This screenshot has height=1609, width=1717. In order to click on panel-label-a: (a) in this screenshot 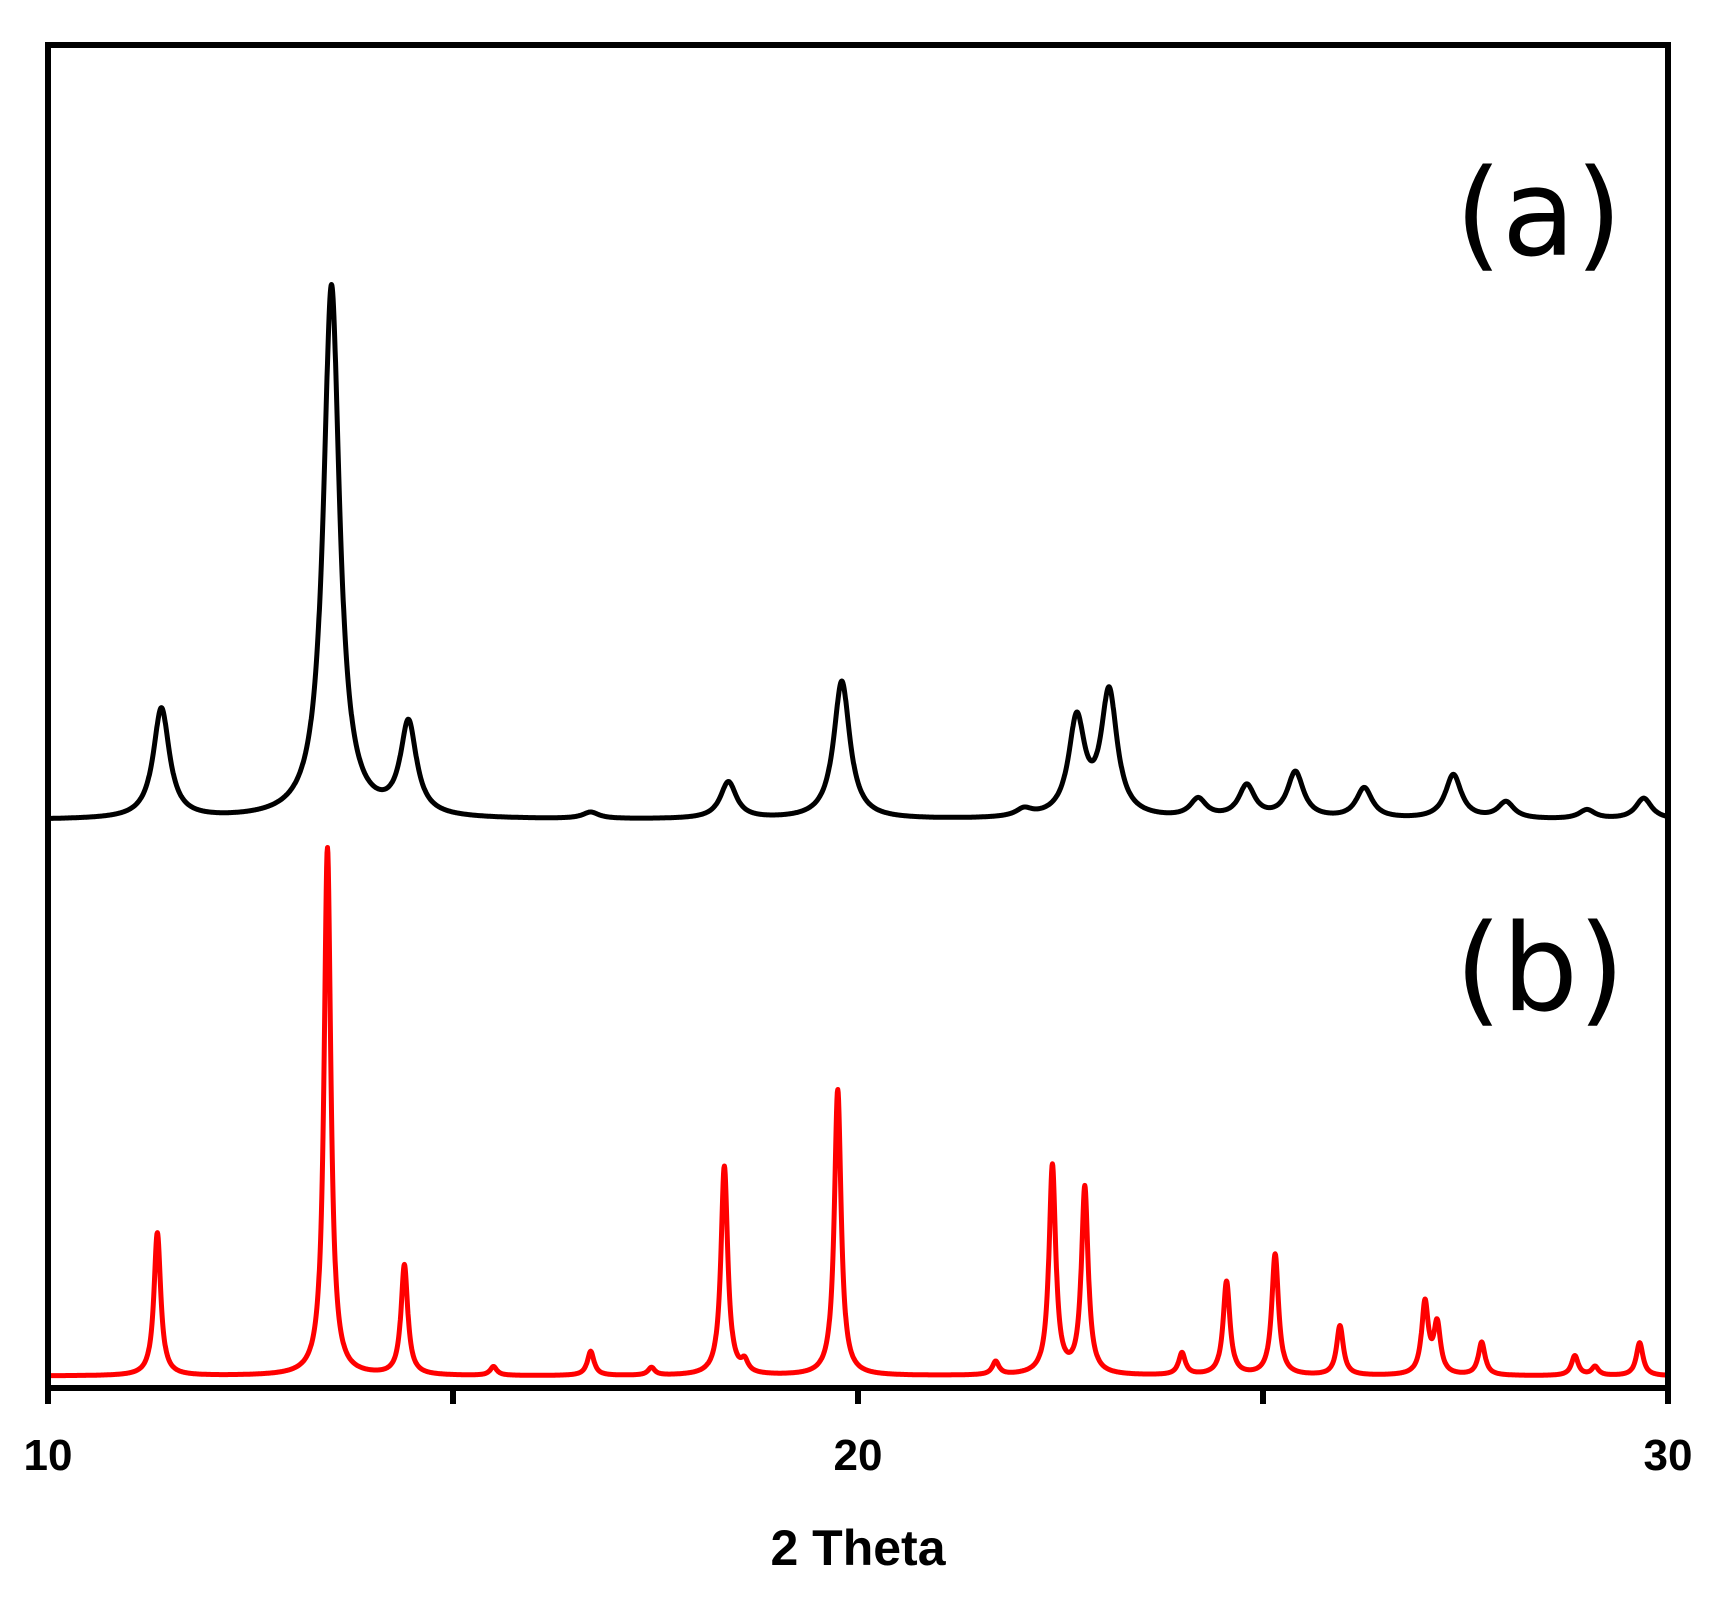, I will do `click(1538, 214)`.